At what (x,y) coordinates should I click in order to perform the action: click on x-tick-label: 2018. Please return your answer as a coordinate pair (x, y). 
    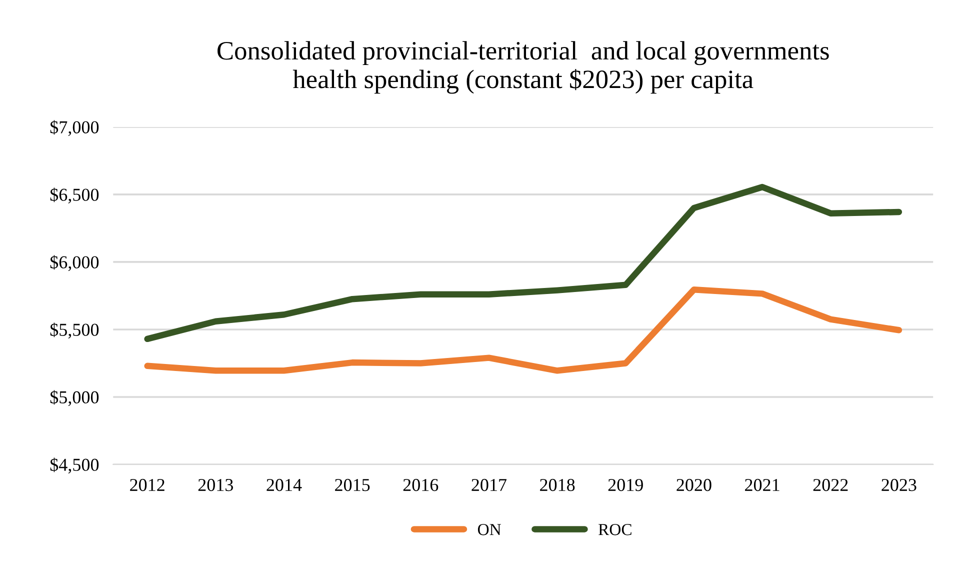
    Looking at the image, I should click on (557, 485).